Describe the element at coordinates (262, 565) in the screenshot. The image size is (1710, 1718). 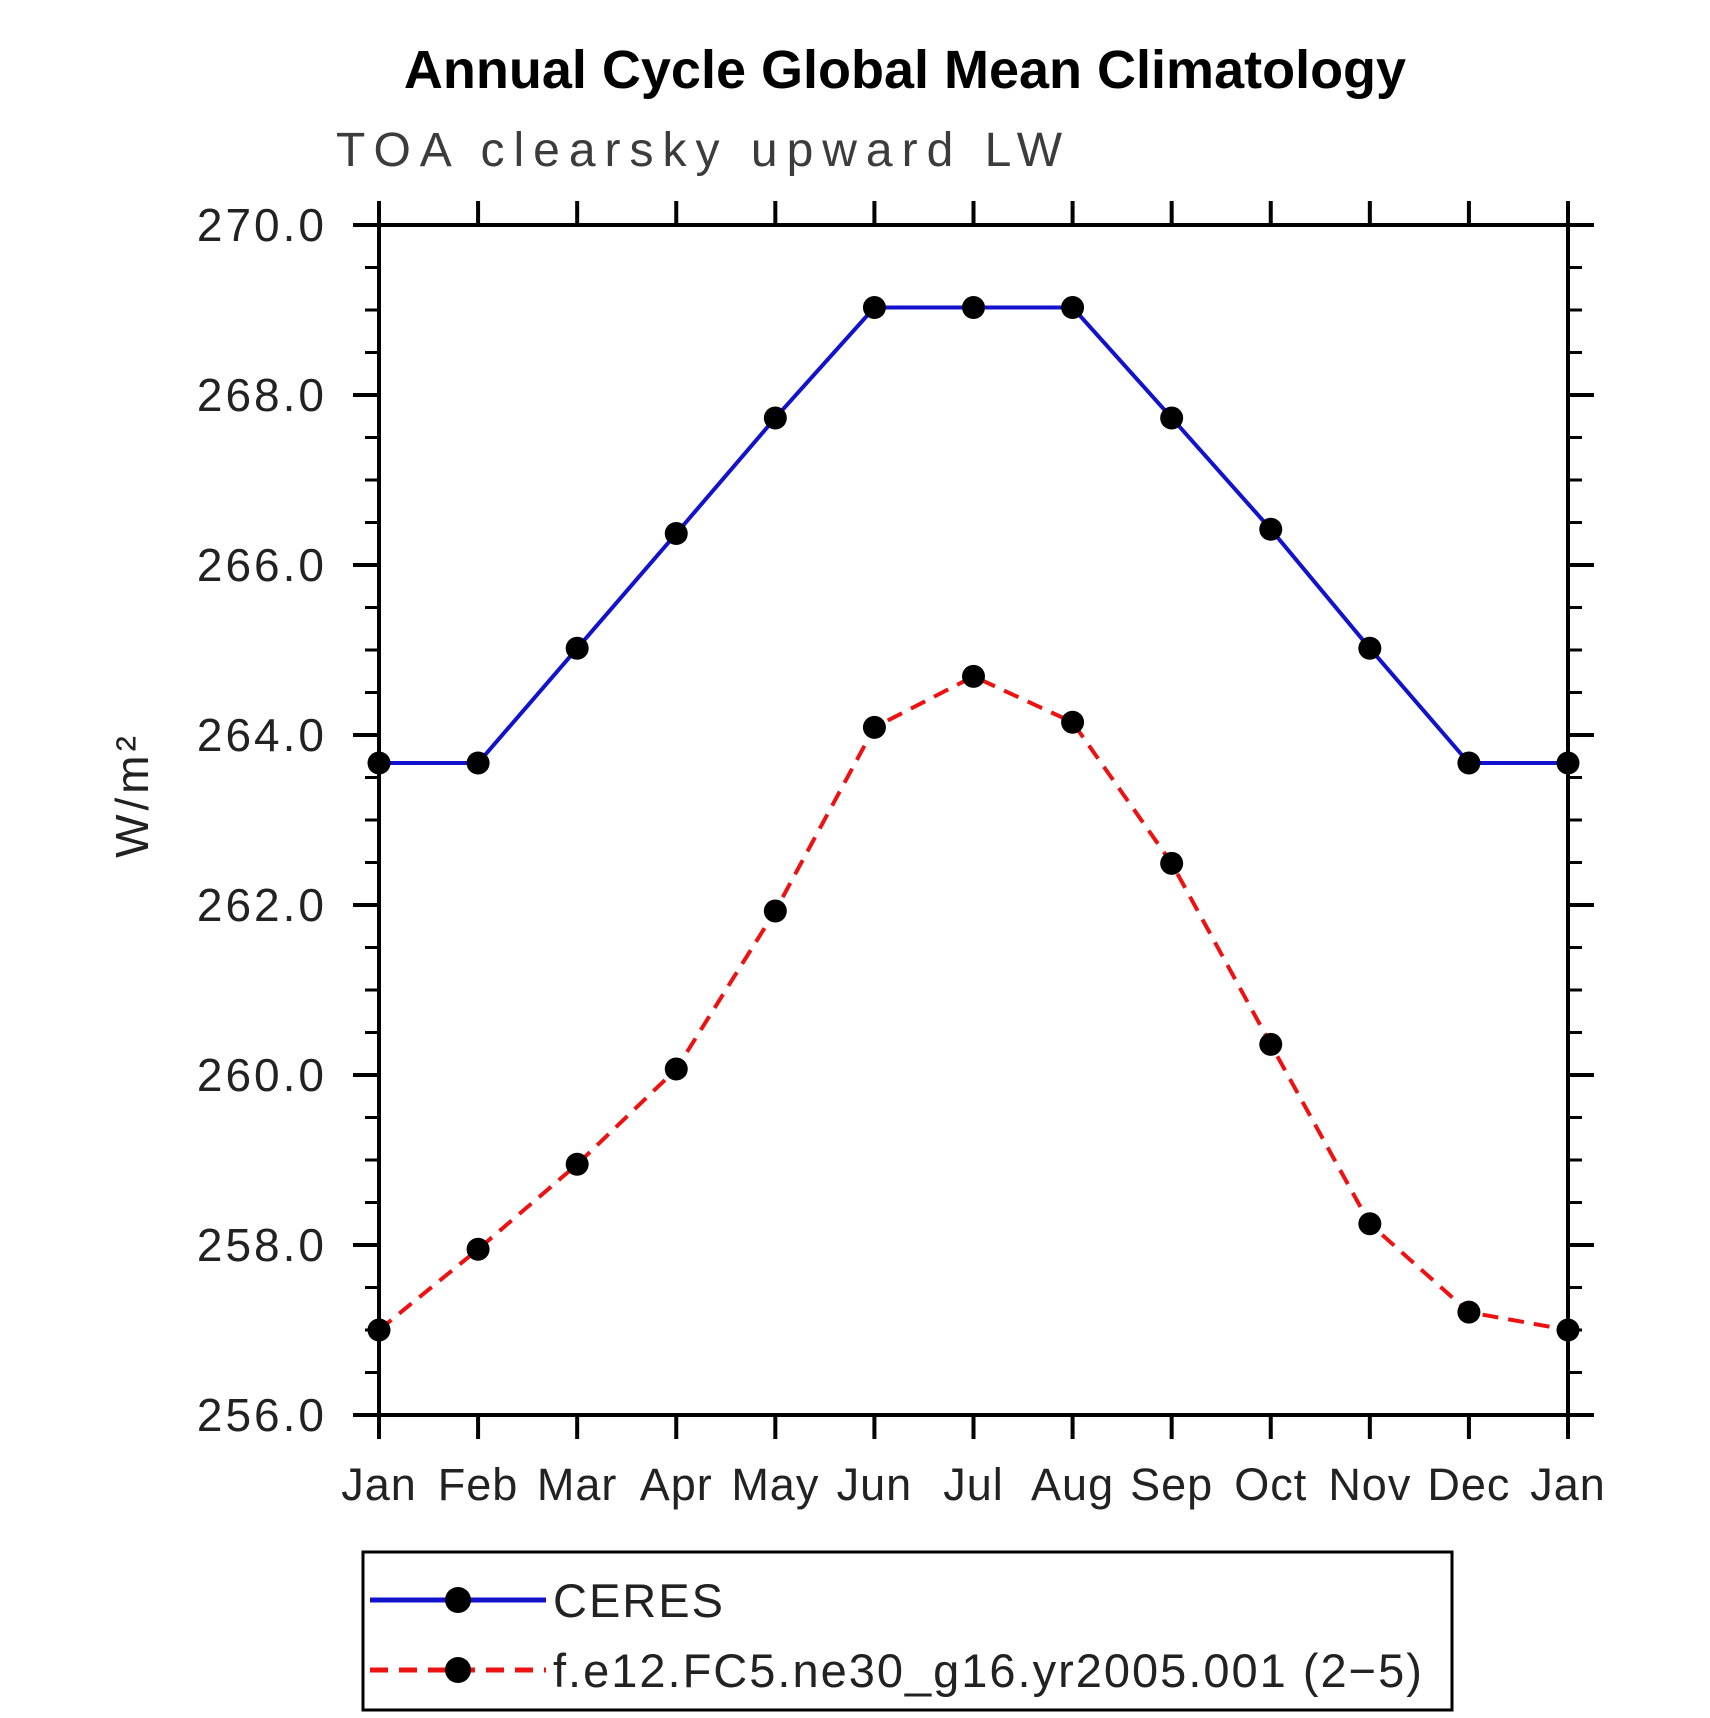
I see `y-tick-label: 266.0` at that location.